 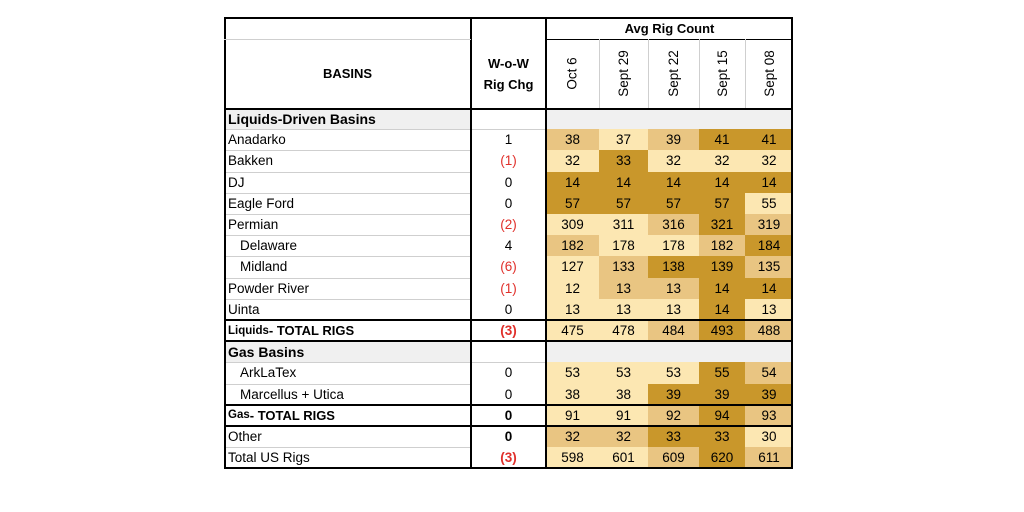 What do you see at coordinates (623, 458) in the screenshot?
I see `rig-count-cell: 601` at bounding box center [623, 458].